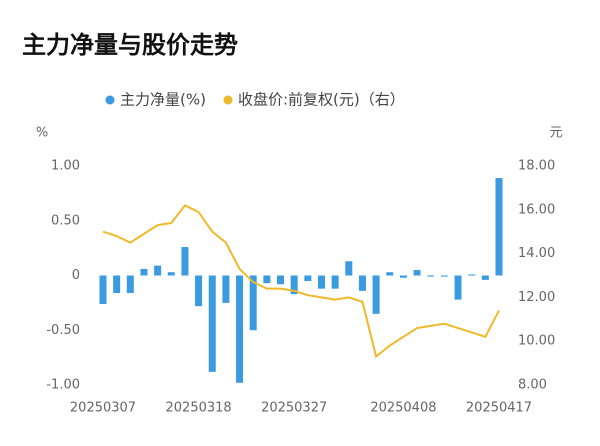 This screenshot has height=446, width=600. What do you see at coordinates (532, 385) in the screenshot?
I see `y2-tick-label: 8.00` at bounding box center [532, 385].